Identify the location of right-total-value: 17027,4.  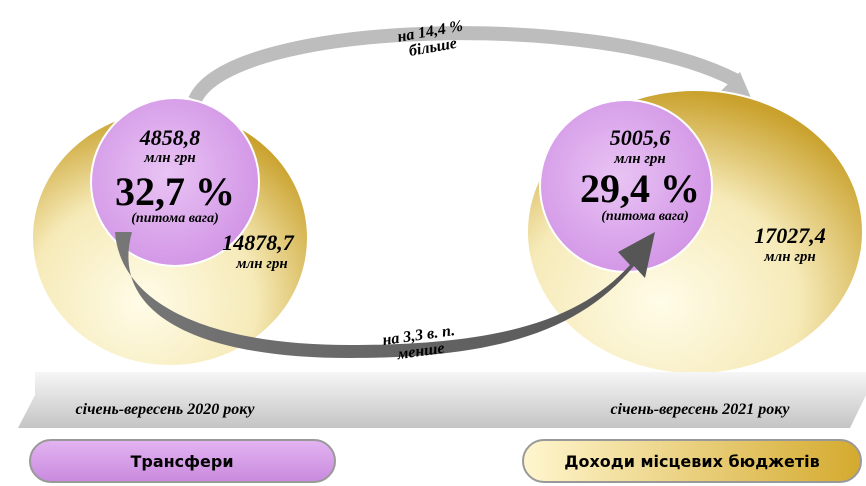
(790, 235).